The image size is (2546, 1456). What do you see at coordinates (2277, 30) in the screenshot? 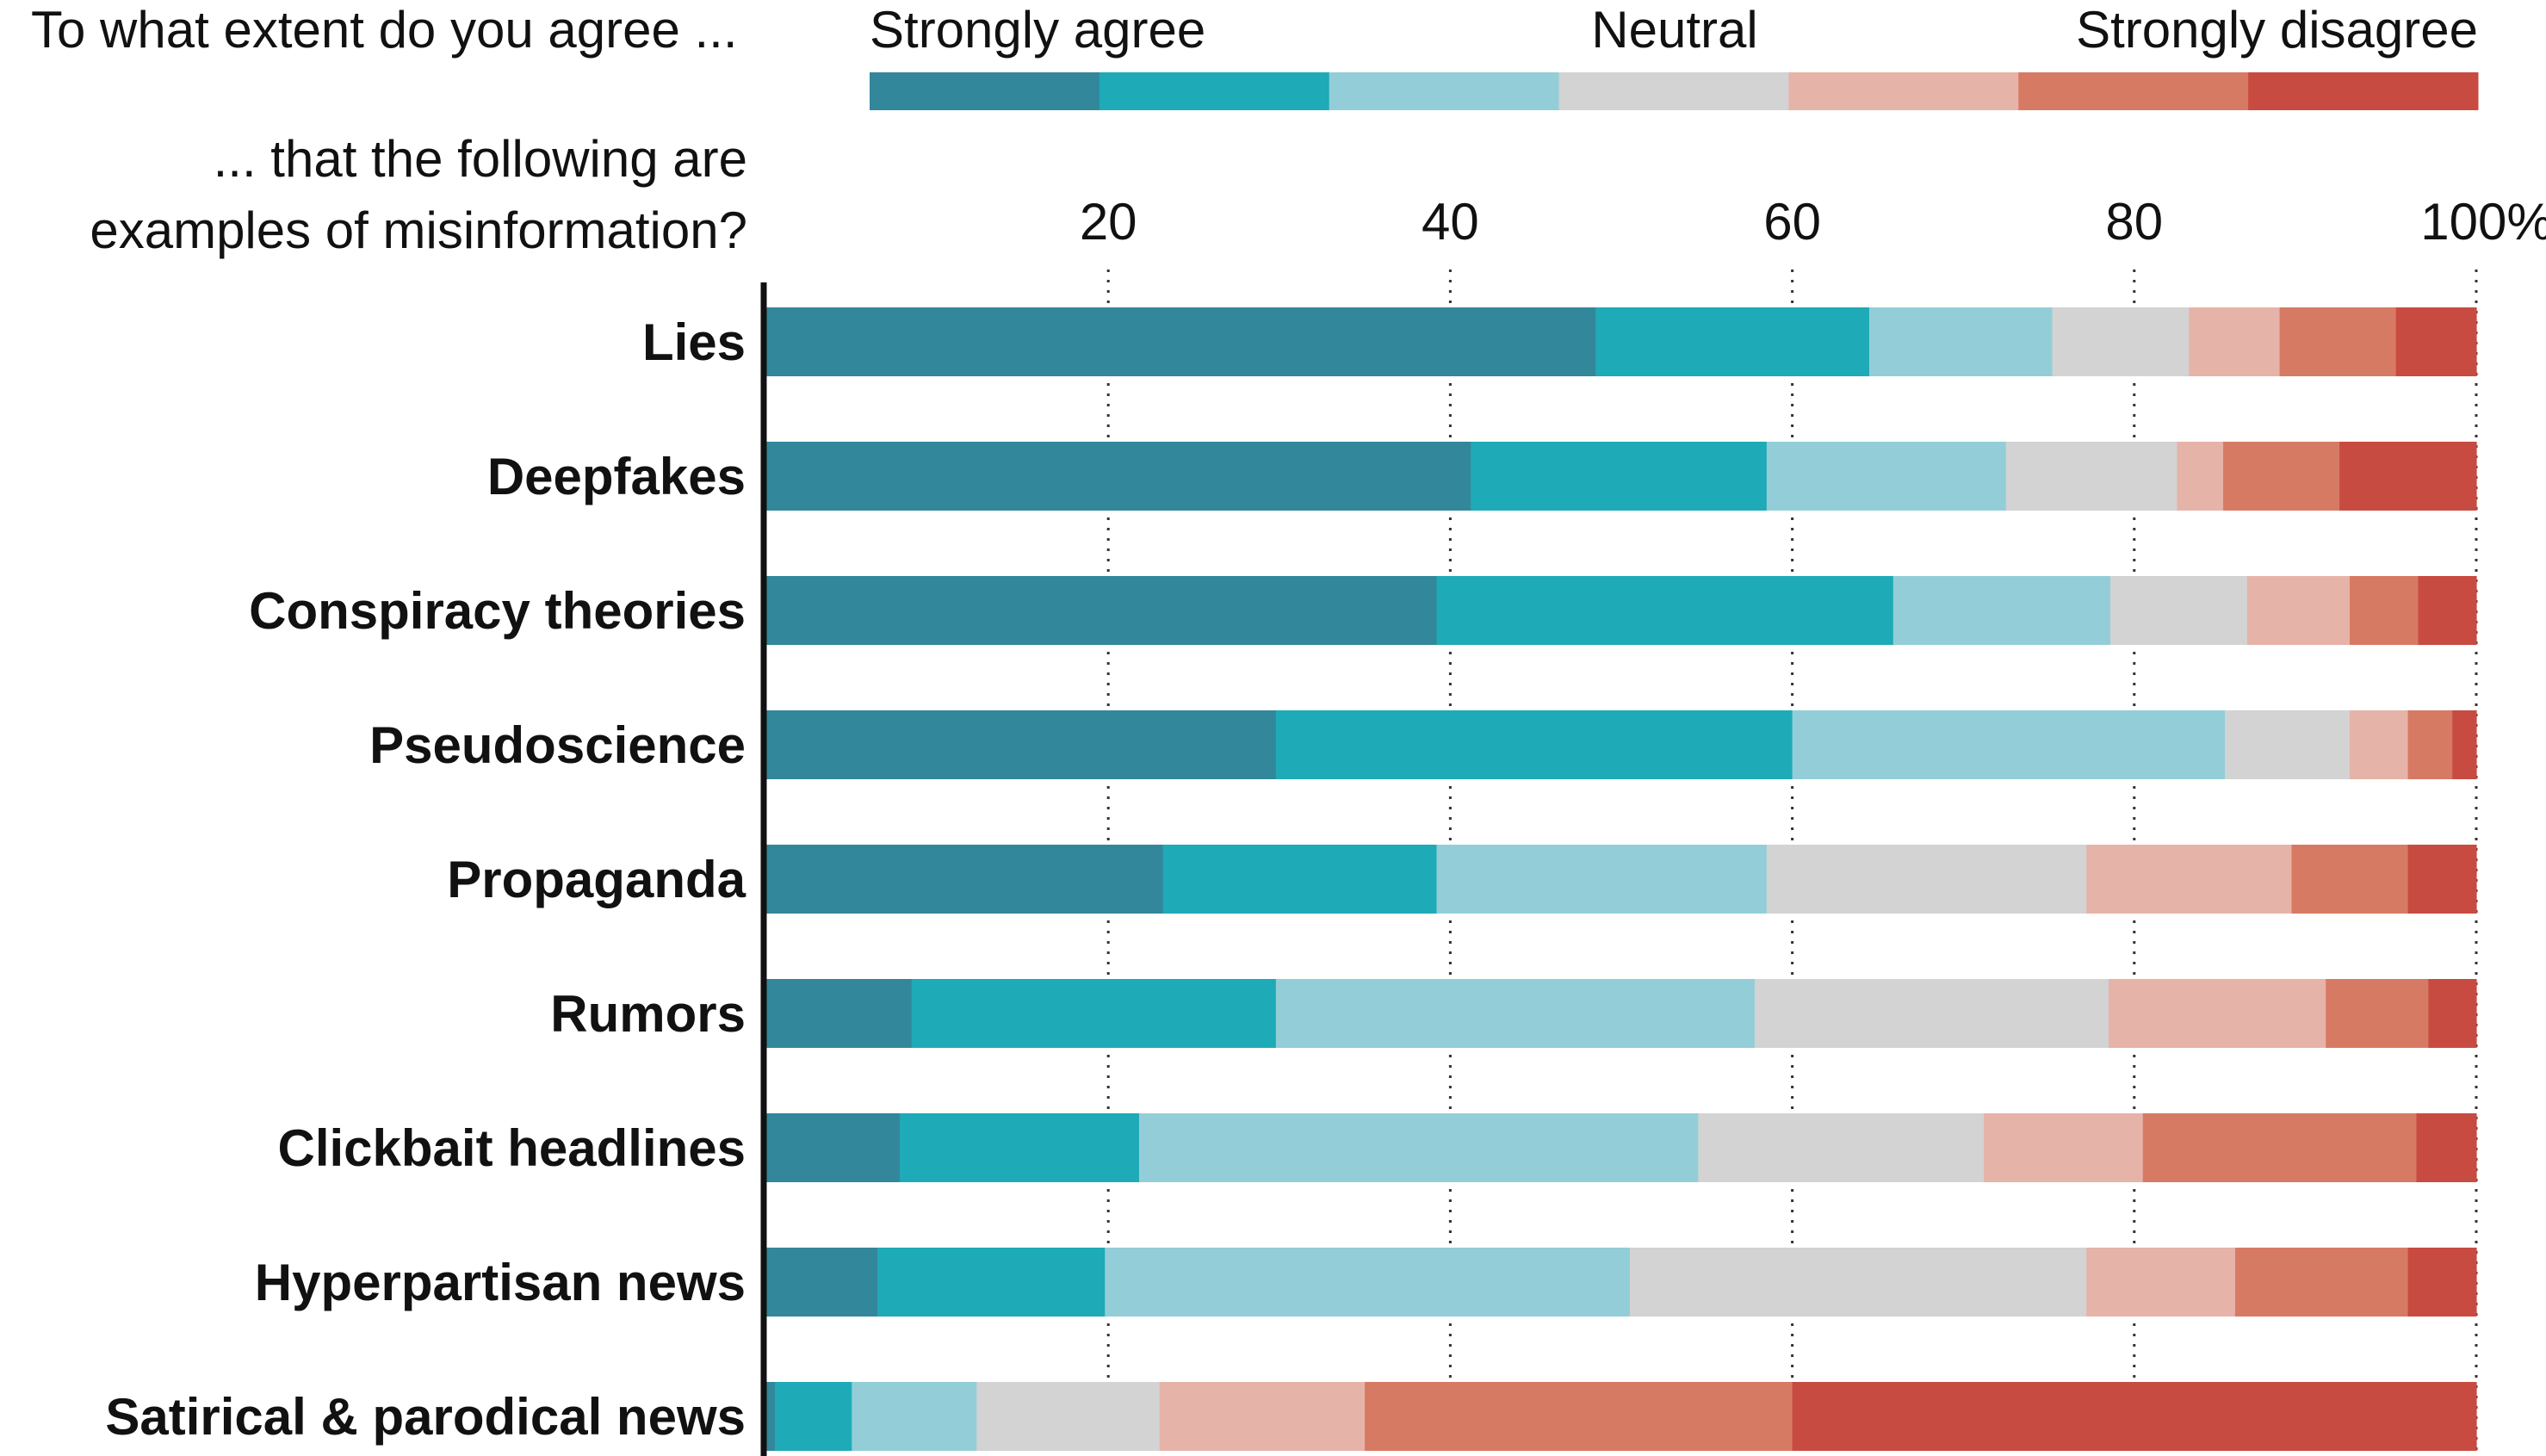
I see `scale-label-strongly-disagree: Strongly disagree` at bounding box center [2277, 30].